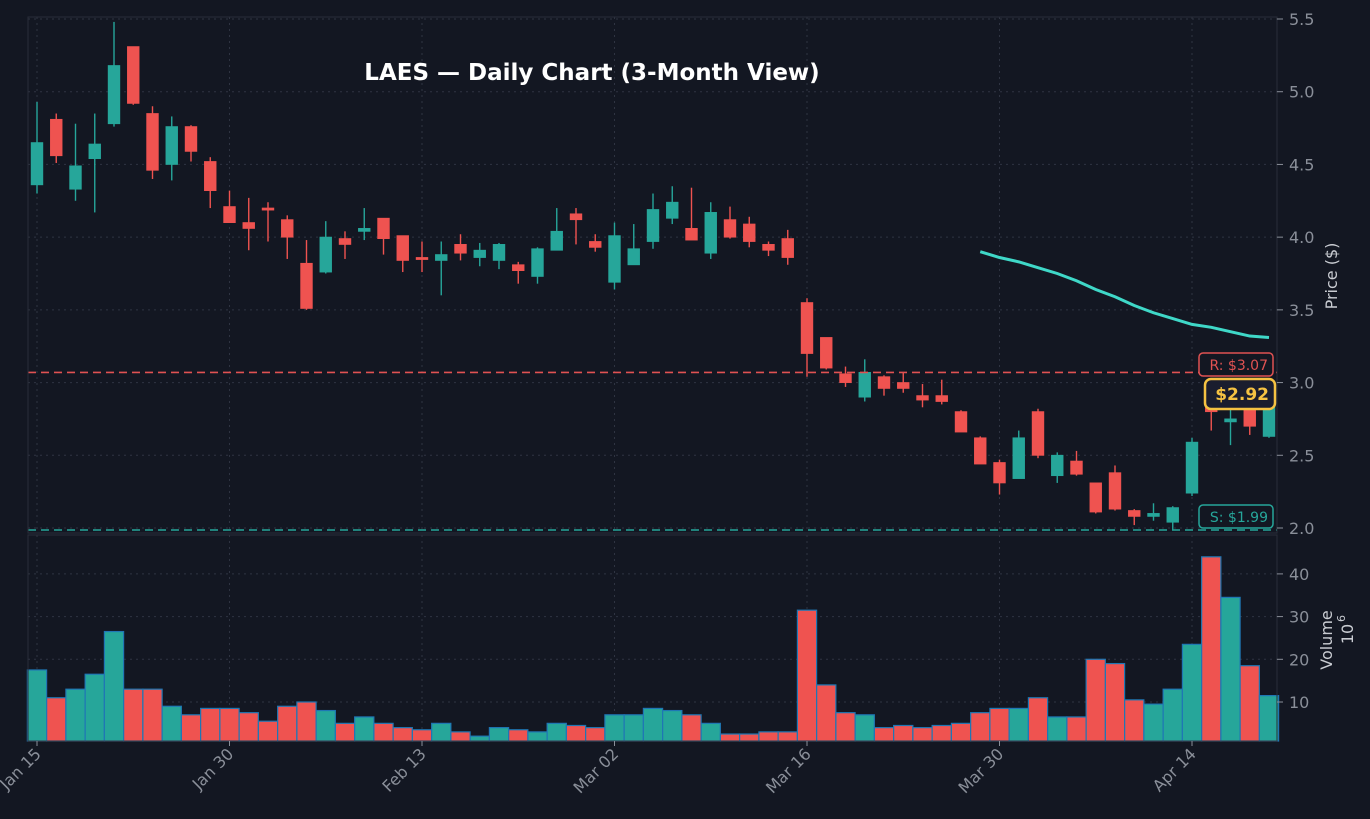  I want to click on volume-axis-label: Volume, so click(1326, 640).